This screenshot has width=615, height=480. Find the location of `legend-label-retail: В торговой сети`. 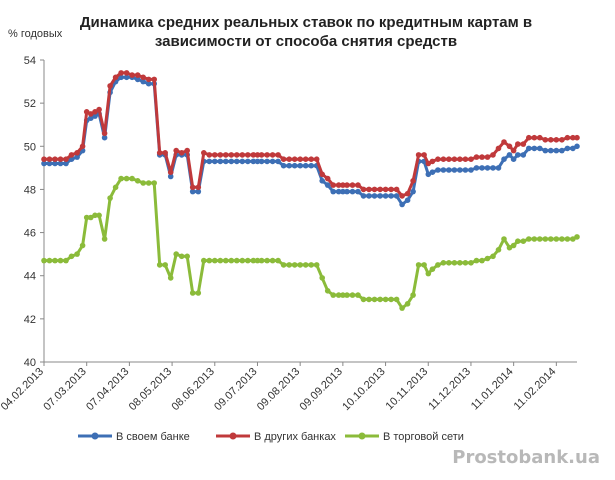

legend-label-retail: В торговой сети is located at coordinates (423, 437).